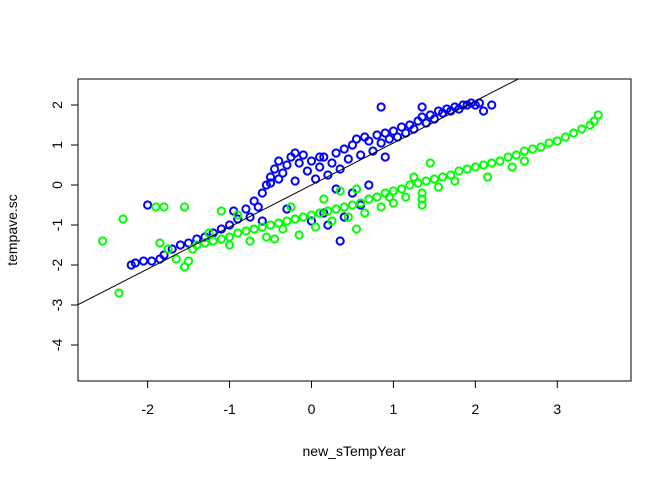 The image size is (672, 480). I want to click on x-tick-label: -1, so click(229, 409).